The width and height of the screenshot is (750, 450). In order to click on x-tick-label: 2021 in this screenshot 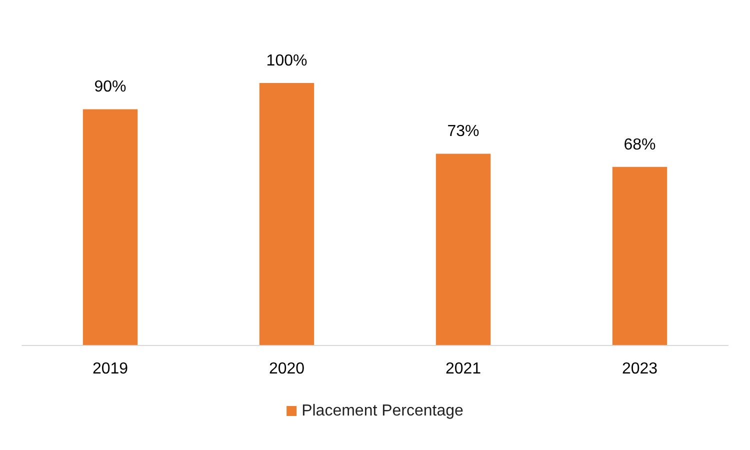, I will do `click(463, 369)`.